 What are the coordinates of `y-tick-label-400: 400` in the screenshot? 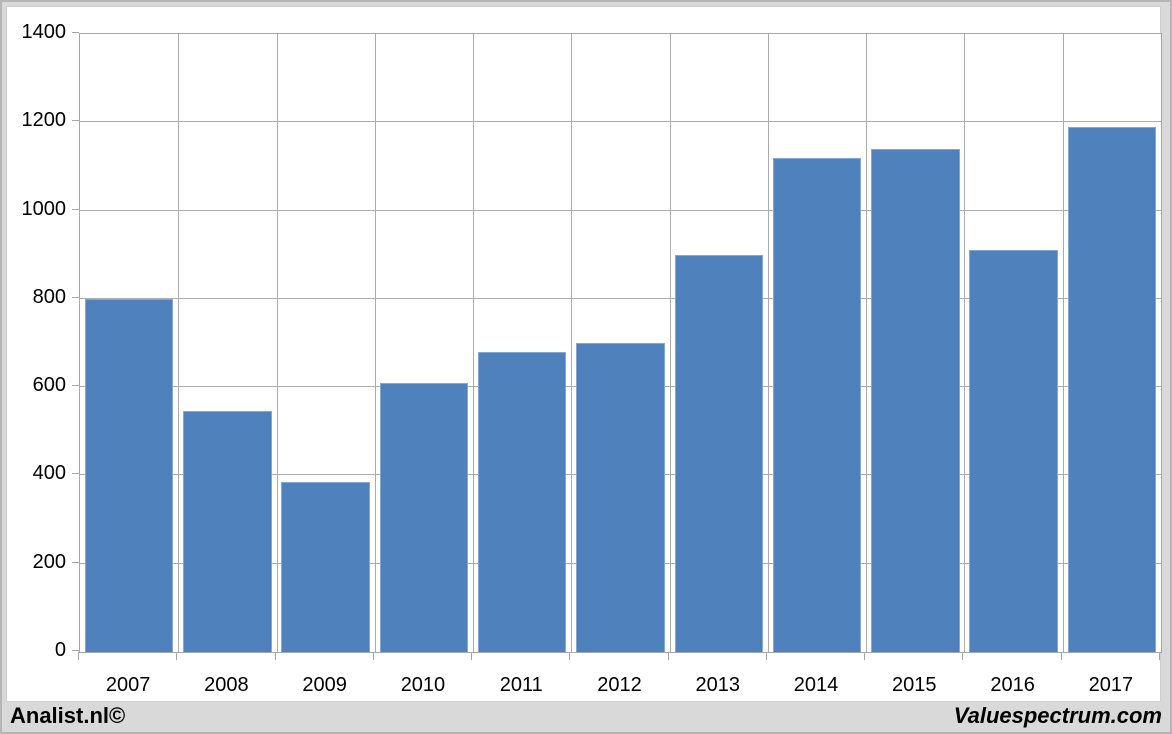 It's located at (49, 473).